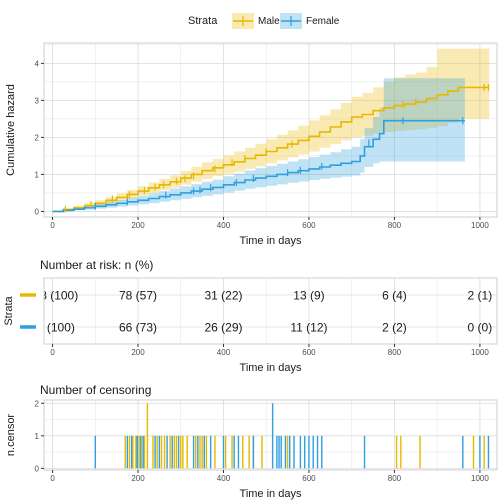 The image size is (504, 504). Describe the element at coordinates (37, 468) in the screenshot. I see `y-tick-label: 0` at that location.